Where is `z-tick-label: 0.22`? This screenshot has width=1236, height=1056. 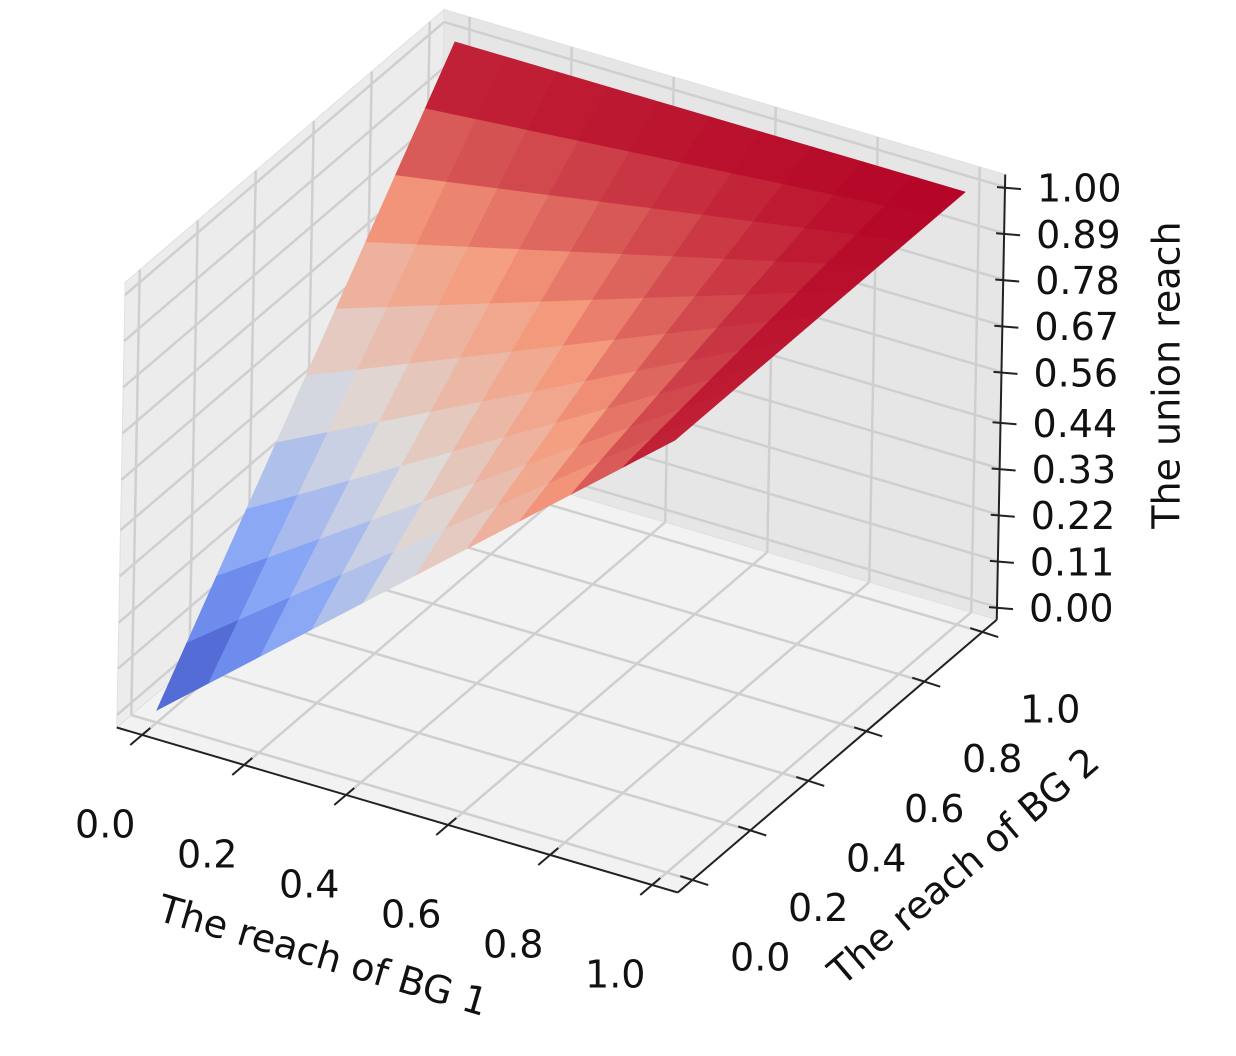 z-tick-label: 0.22 is located at coordinates (1073, 516).